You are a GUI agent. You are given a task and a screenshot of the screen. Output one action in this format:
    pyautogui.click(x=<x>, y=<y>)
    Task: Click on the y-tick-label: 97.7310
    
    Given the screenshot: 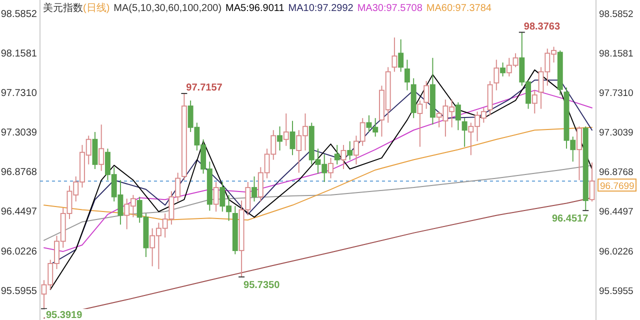 What is the action you would take?
    pyautogui.click(x=19, y=94)
    